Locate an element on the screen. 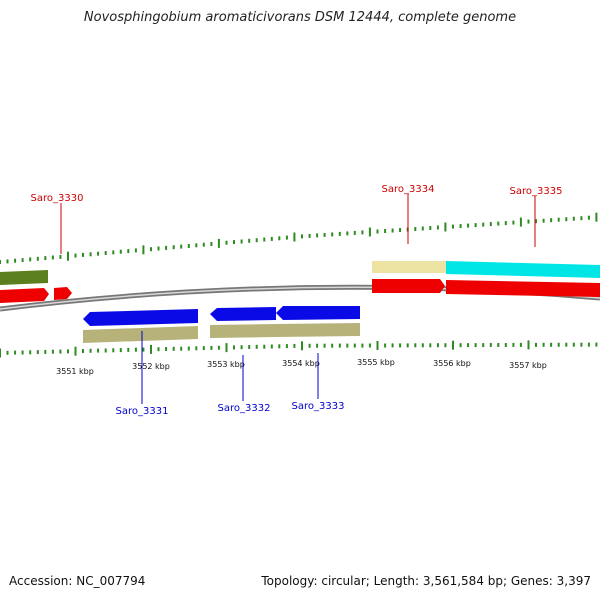  reverse-strand-genes is located at coordinates (221, 324).